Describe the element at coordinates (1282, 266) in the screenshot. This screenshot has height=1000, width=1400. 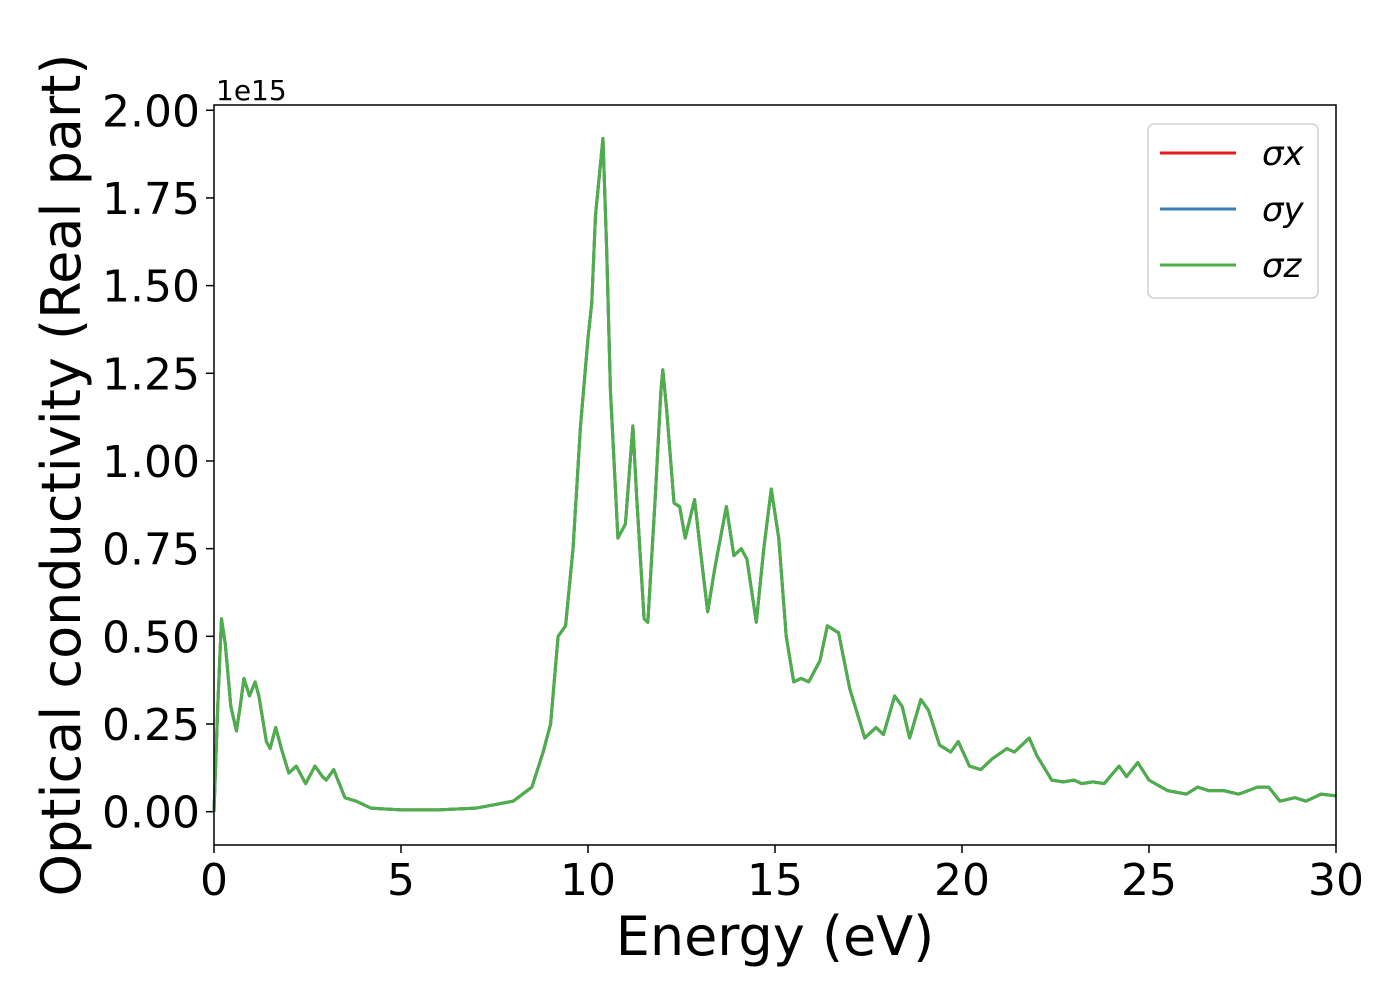
I see `legend-label: σz` at that location.